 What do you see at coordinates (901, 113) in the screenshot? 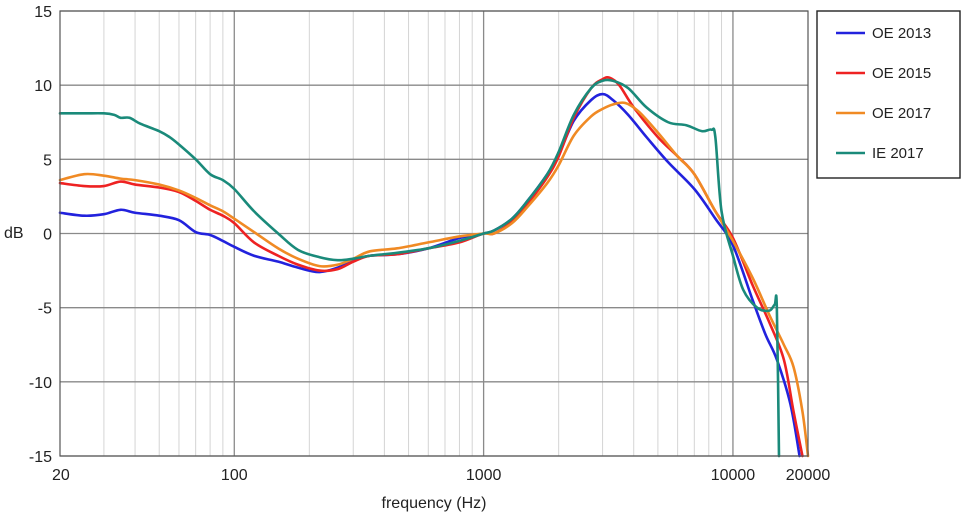
I see `legend-label: OE 2017` at bounding box center [901, 113].